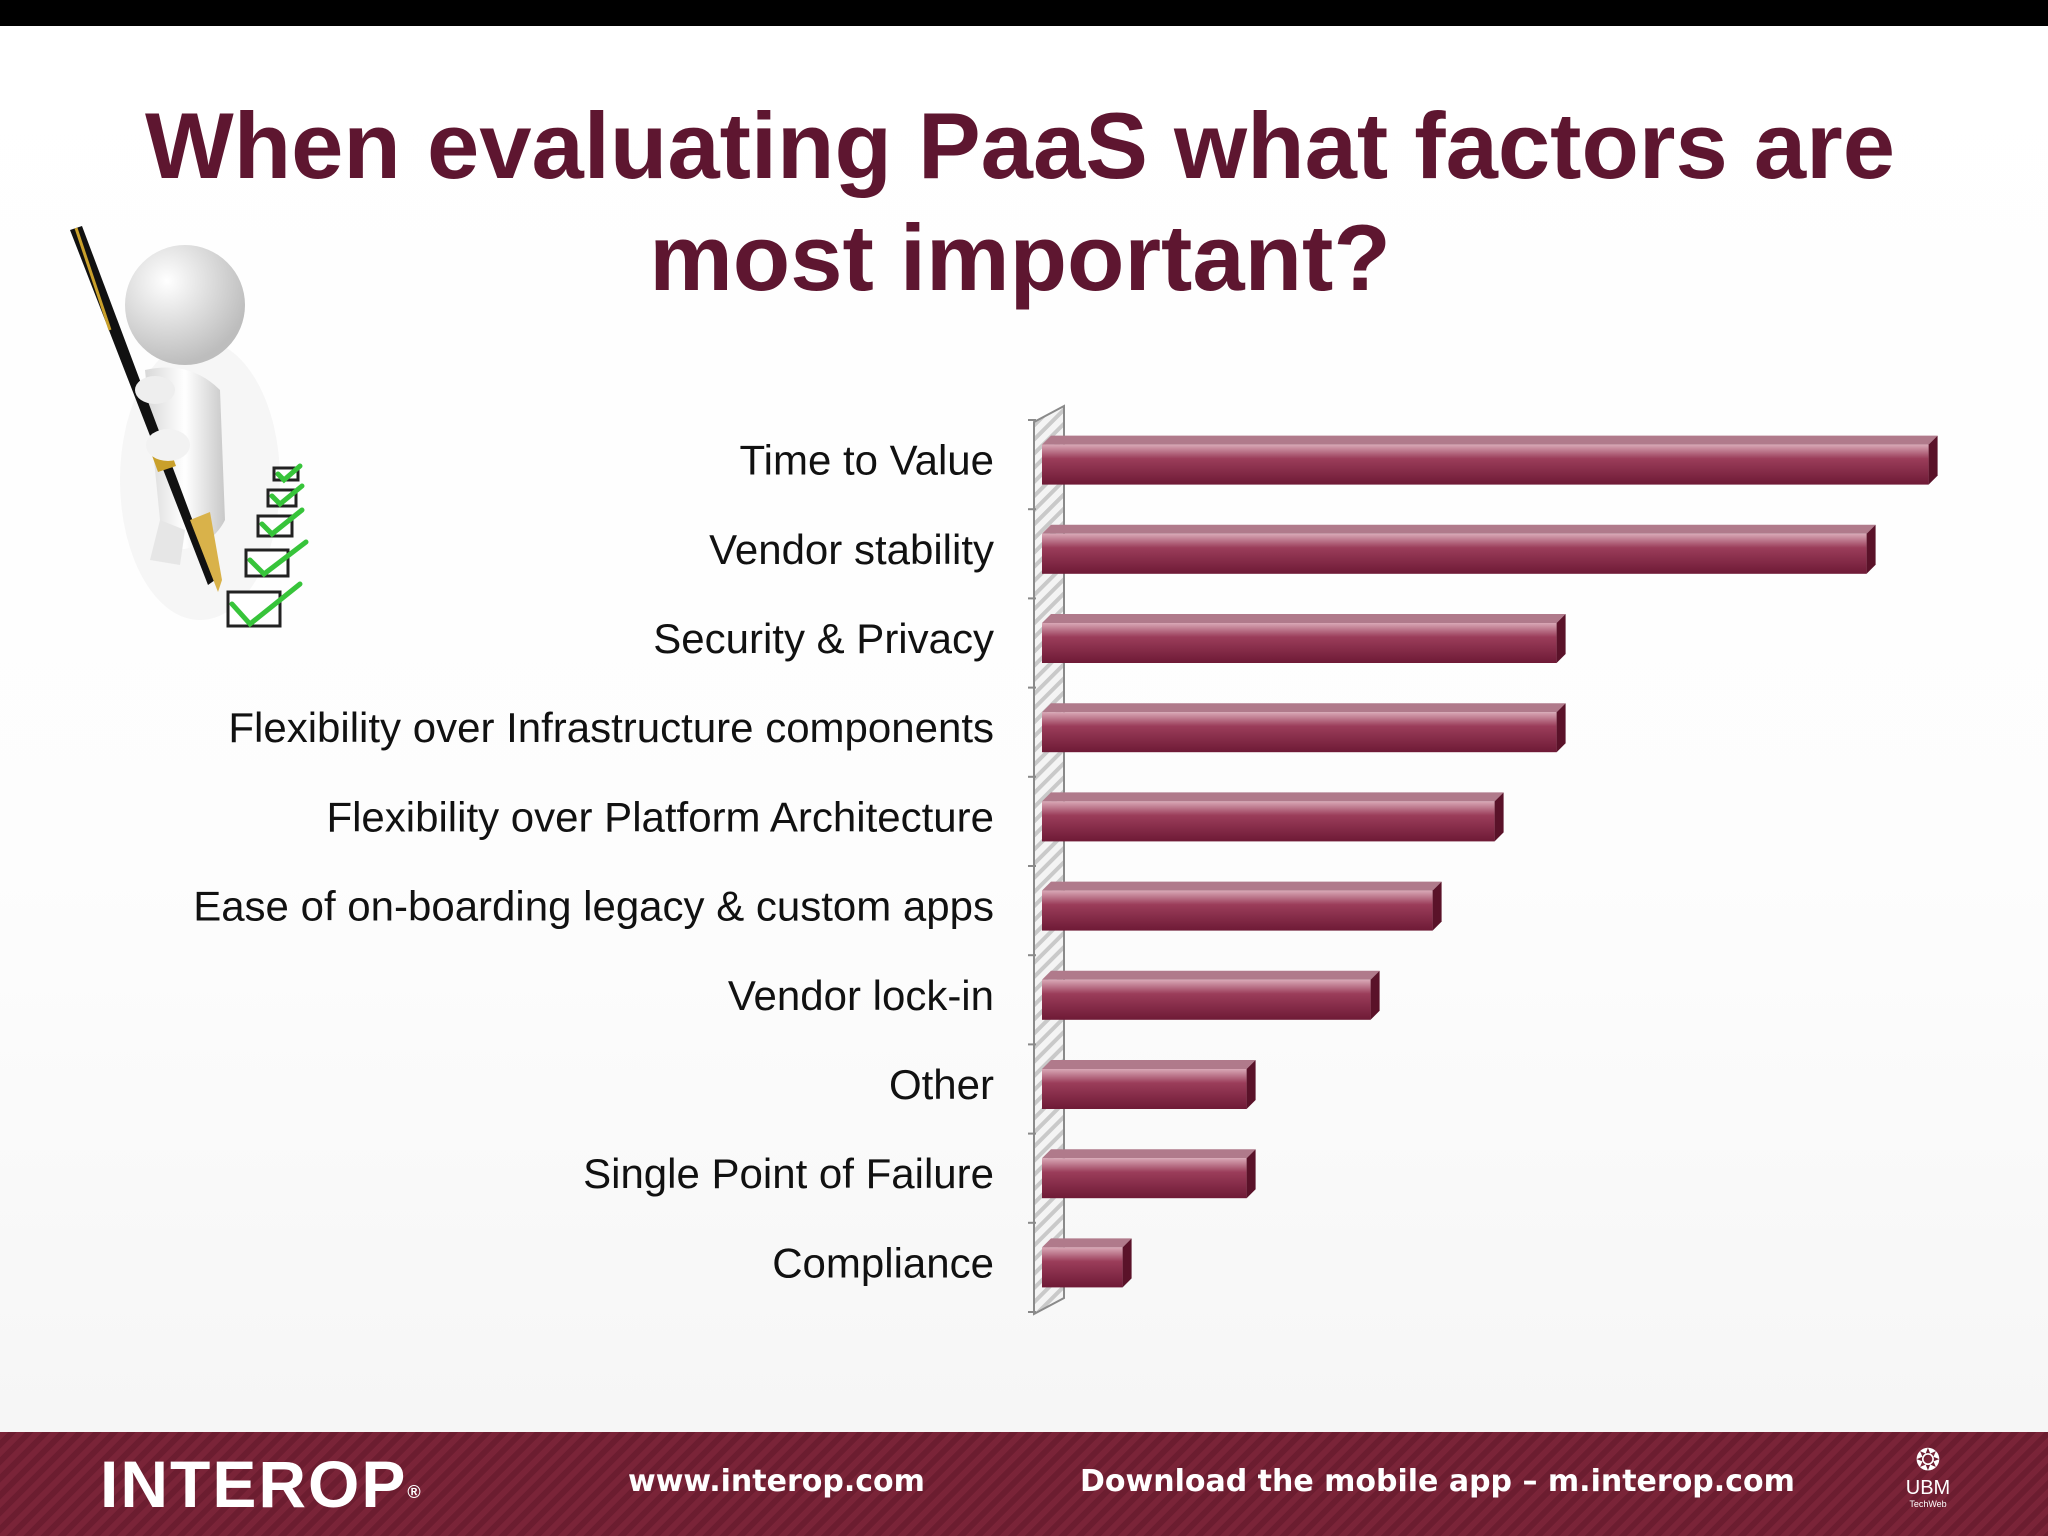  I want to click on ubm-globe-icon: ❂, so click(1928, 1460).